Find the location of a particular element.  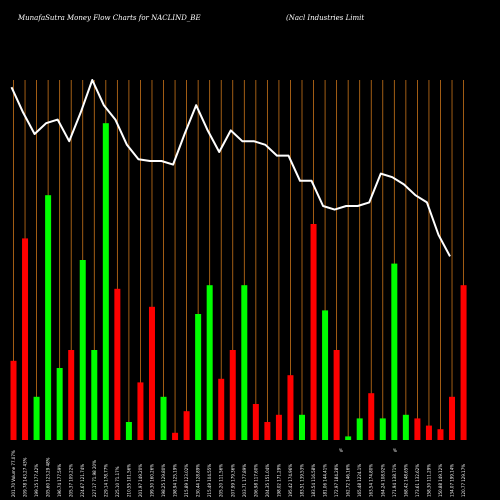

x-tick-label: 225.10 71.17% is located at coordinates (117, 481).